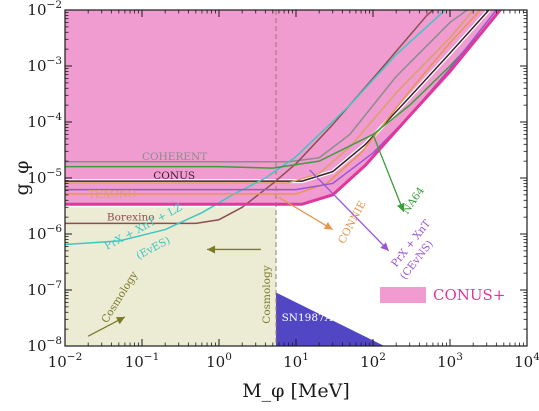 The image size is (539, 411). What do you see at coordinates (307, 318) in the screenshot?
I see `annotation-sn1987a: SN1987A` at bounding box center [307, 318].